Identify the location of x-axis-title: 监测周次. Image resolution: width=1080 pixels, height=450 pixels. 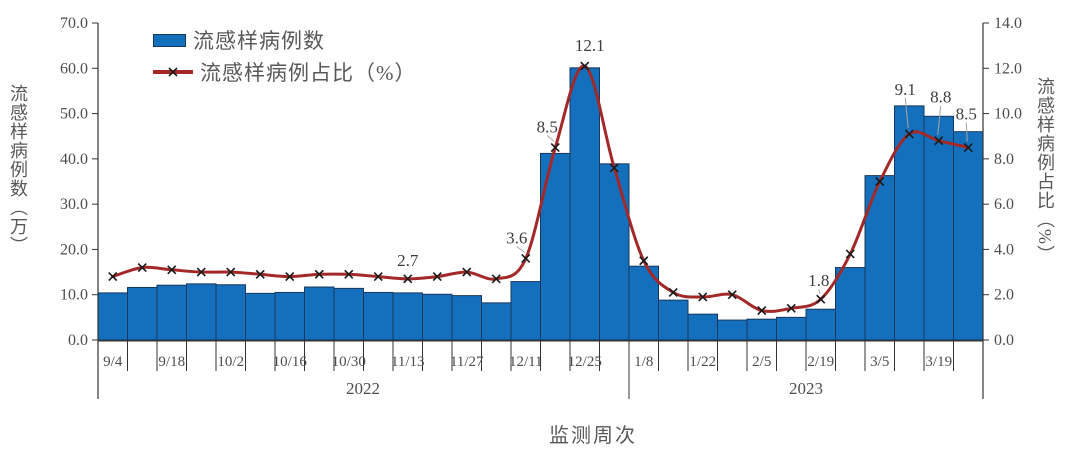
(593, 436).